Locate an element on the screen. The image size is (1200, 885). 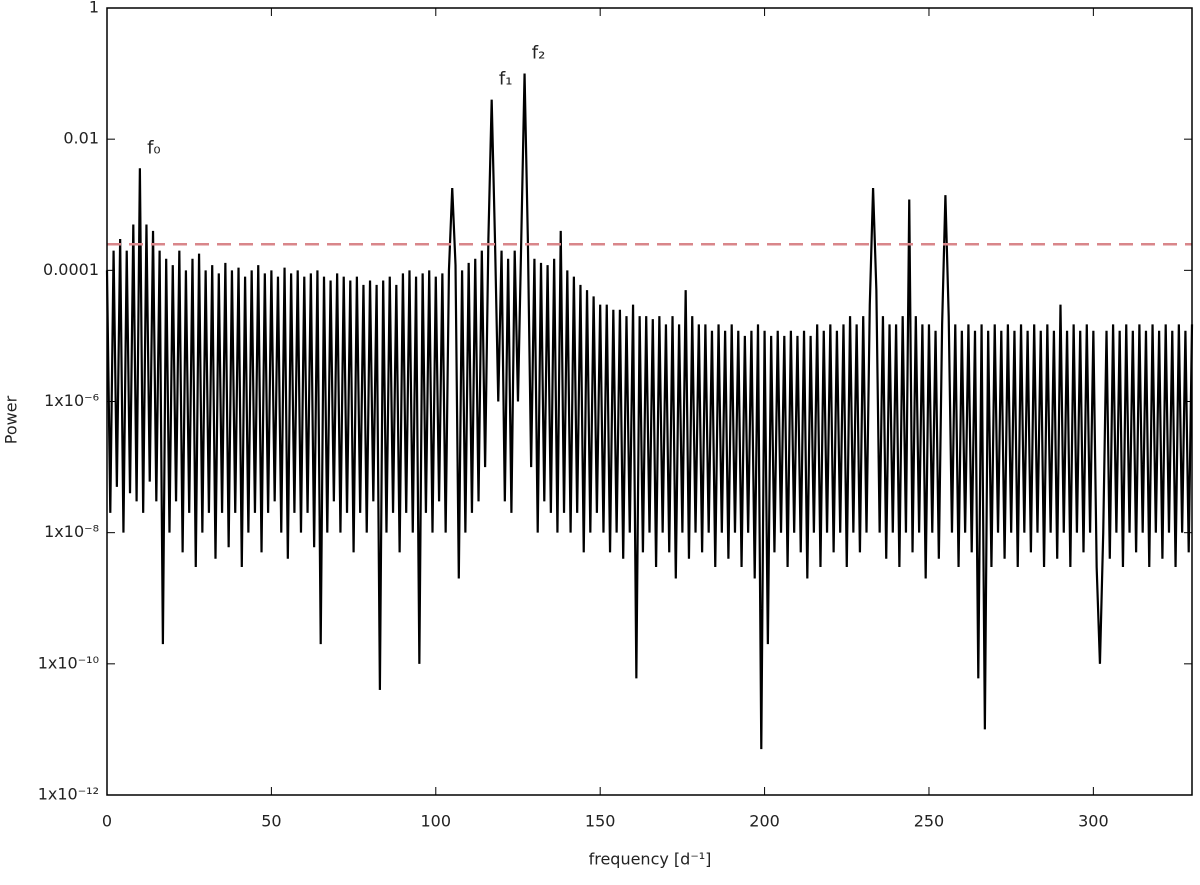
peak-annotation: f₁ is located at coordinates (506, 79).